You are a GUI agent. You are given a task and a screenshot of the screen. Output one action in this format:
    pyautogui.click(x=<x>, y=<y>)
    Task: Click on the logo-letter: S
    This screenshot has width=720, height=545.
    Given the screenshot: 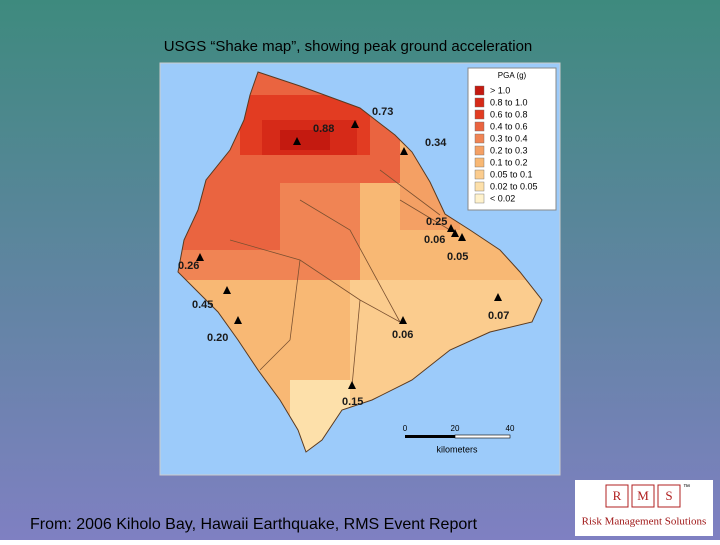 What is the action you would take?
    pyautogui.click(x=668, y=495)
    